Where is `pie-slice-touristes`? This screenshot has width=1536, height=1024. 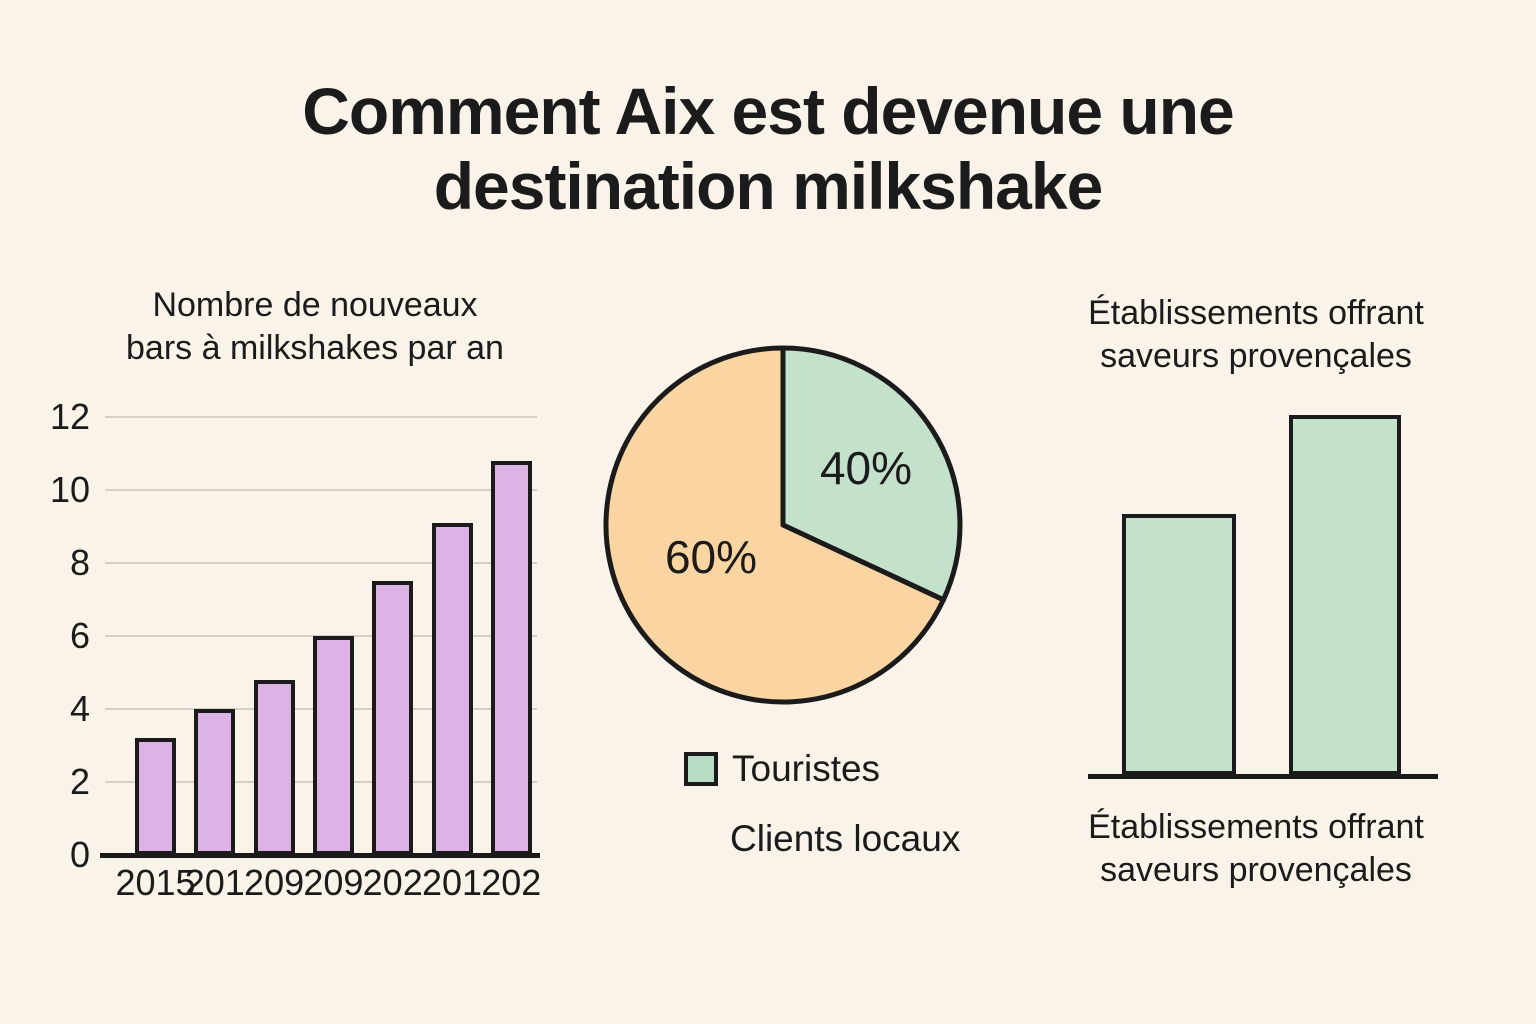
pie-slice-touristes is located at coordinates (871, 474).